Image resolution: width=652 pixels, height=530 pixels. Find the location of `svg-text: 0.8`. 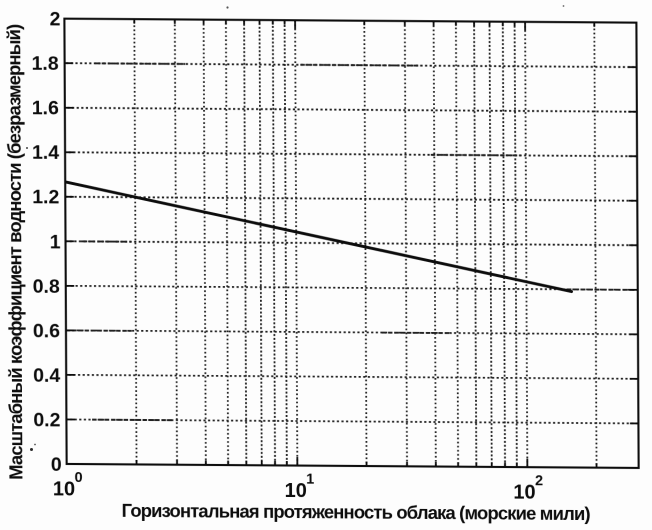

svg-text: 0.8 is located at coordinates (46, 287).